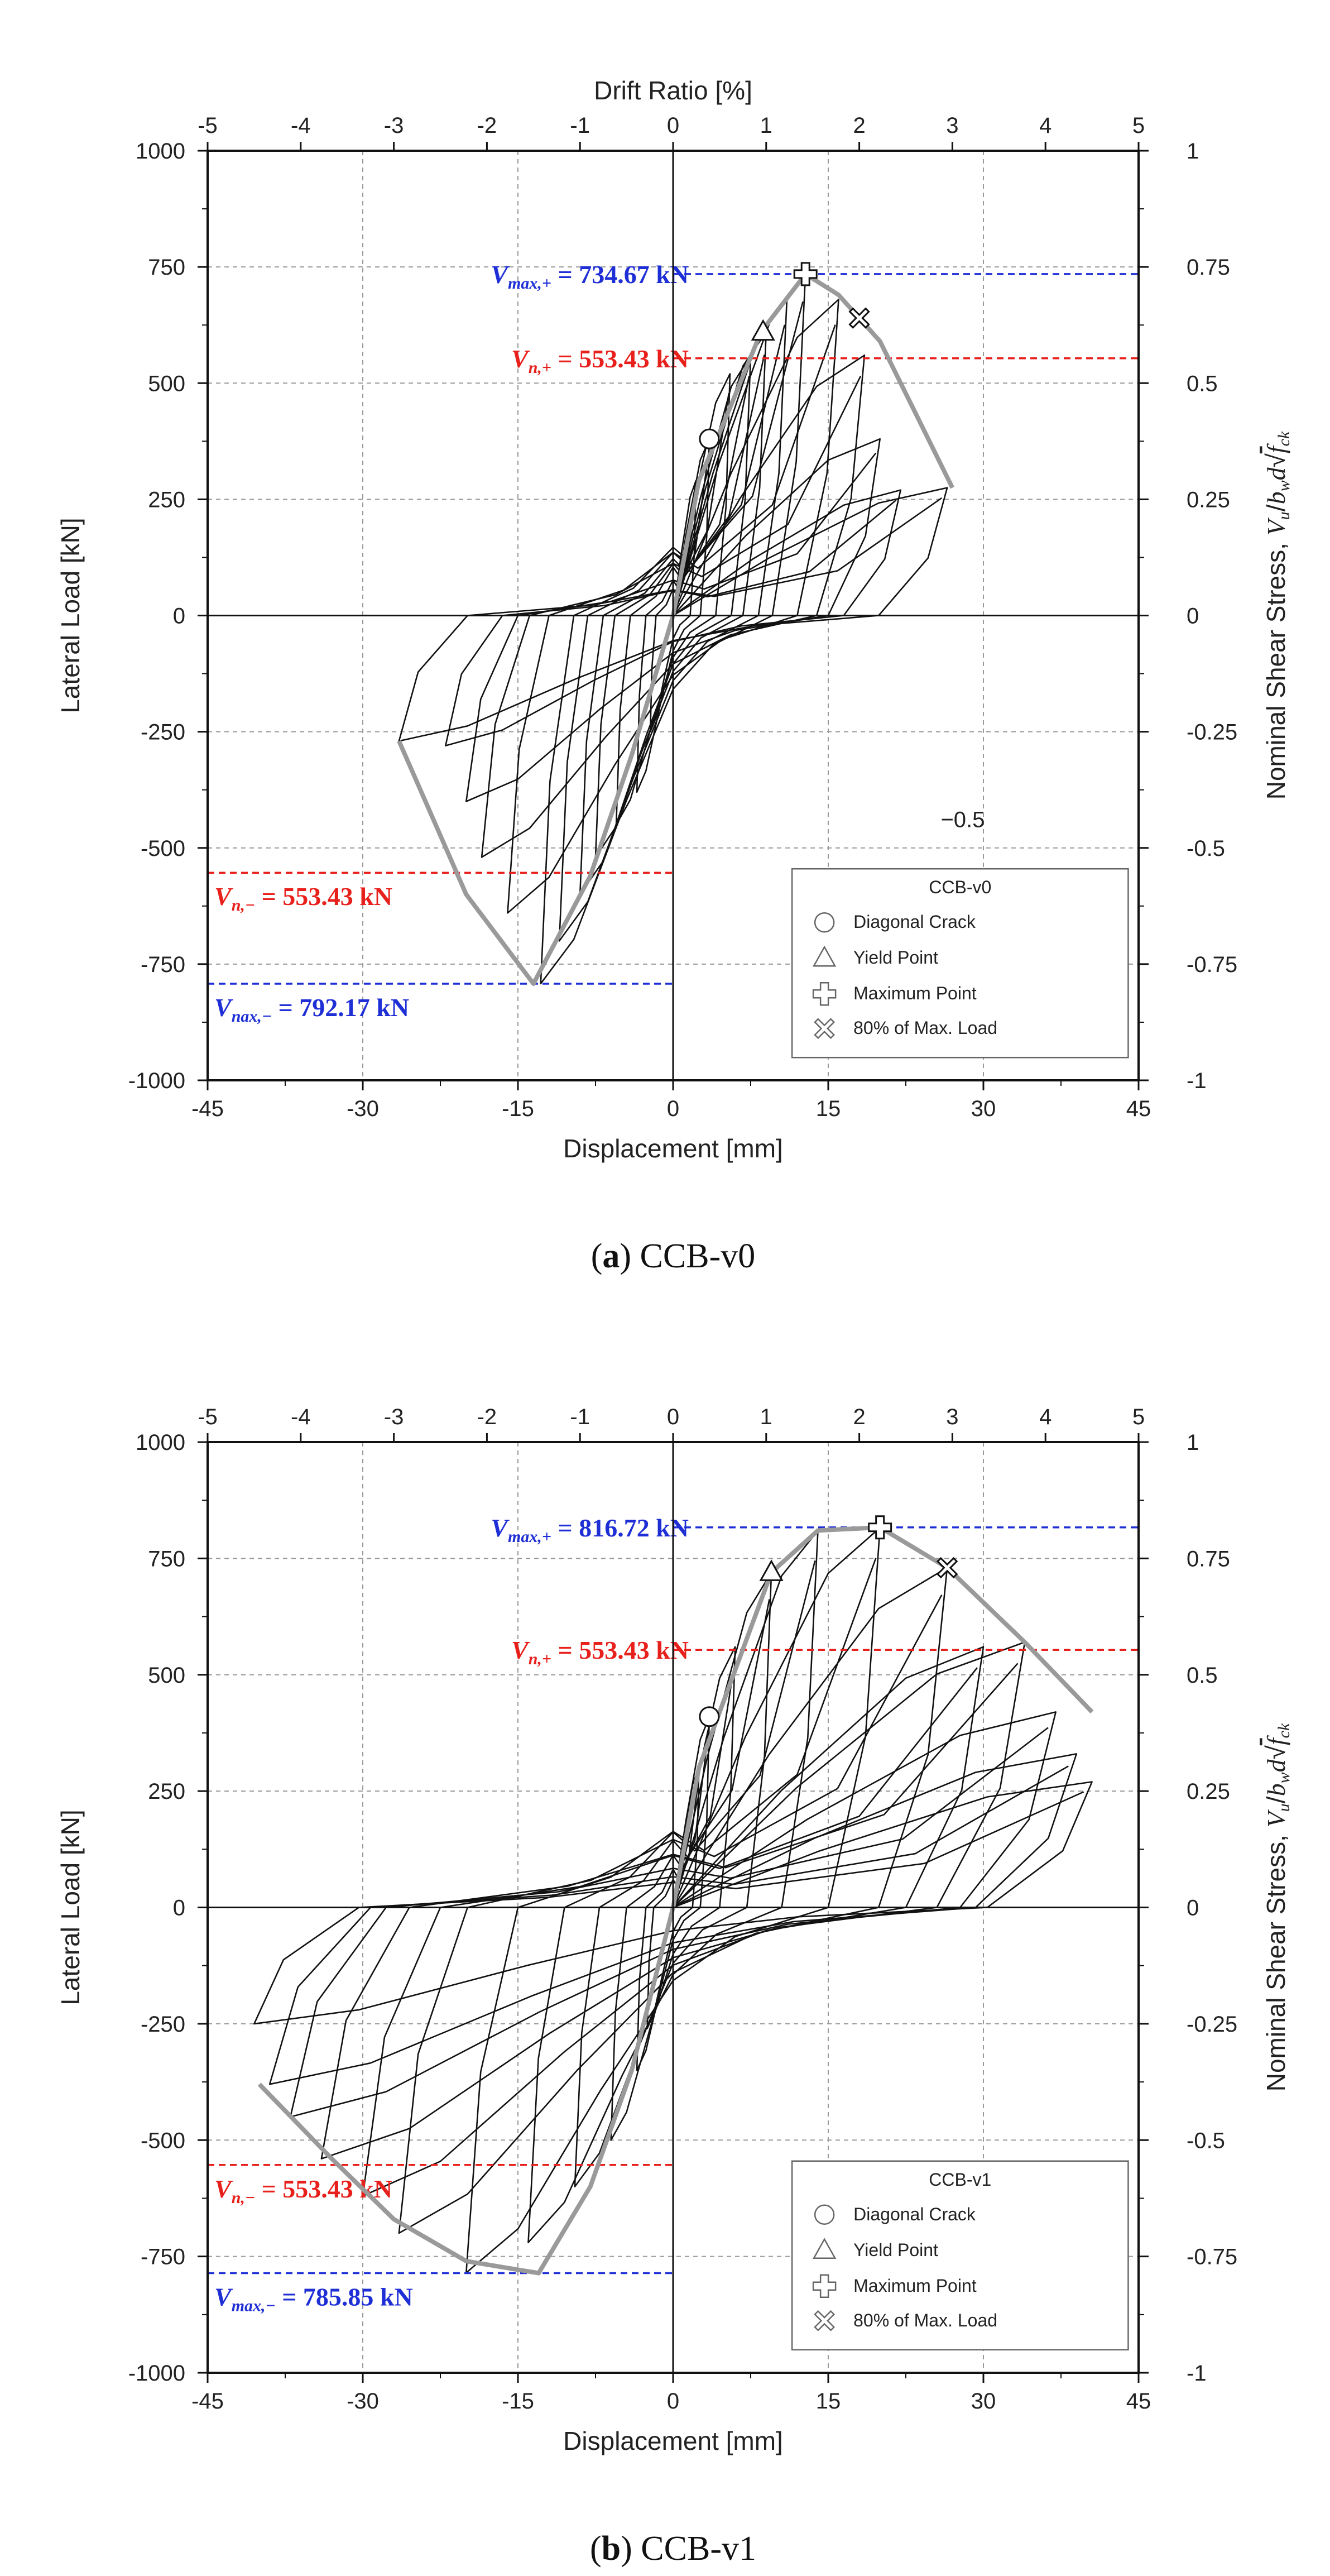 This screenshot has width=1330, height=2576. What do you see at coordinates (1045, 125) in the screenshot?
I see `top-tick-label: 4` at bounding box center [1045, 125].